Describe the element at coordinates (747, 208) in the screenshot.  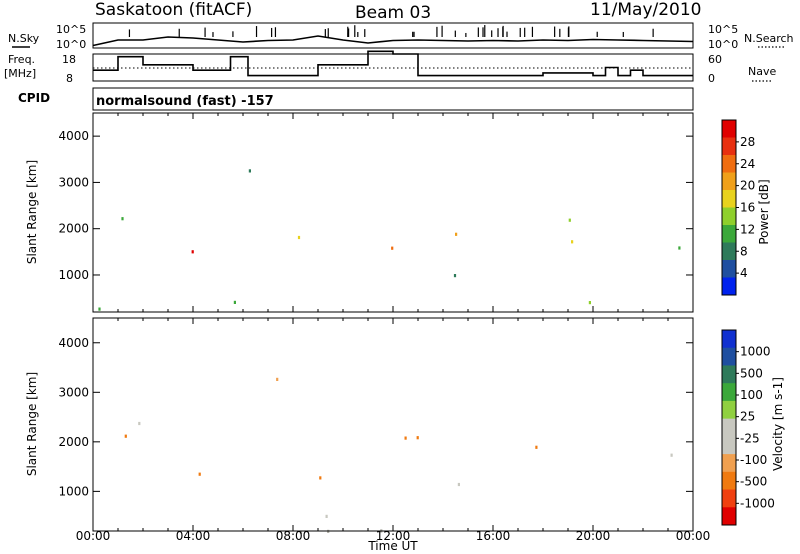
I see `colorbar-tick-label: 16` at that location.